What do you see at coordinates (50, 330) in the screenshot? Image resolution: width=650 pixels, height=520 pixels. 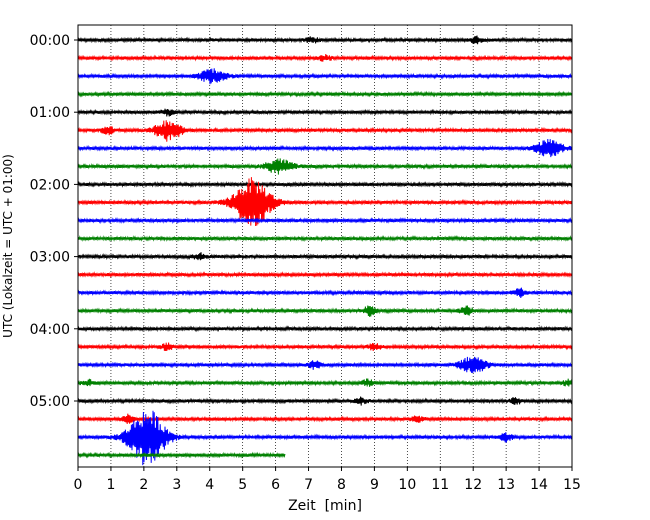 I see `y-tick-label: 04:00` at bounding box center [50, 330].